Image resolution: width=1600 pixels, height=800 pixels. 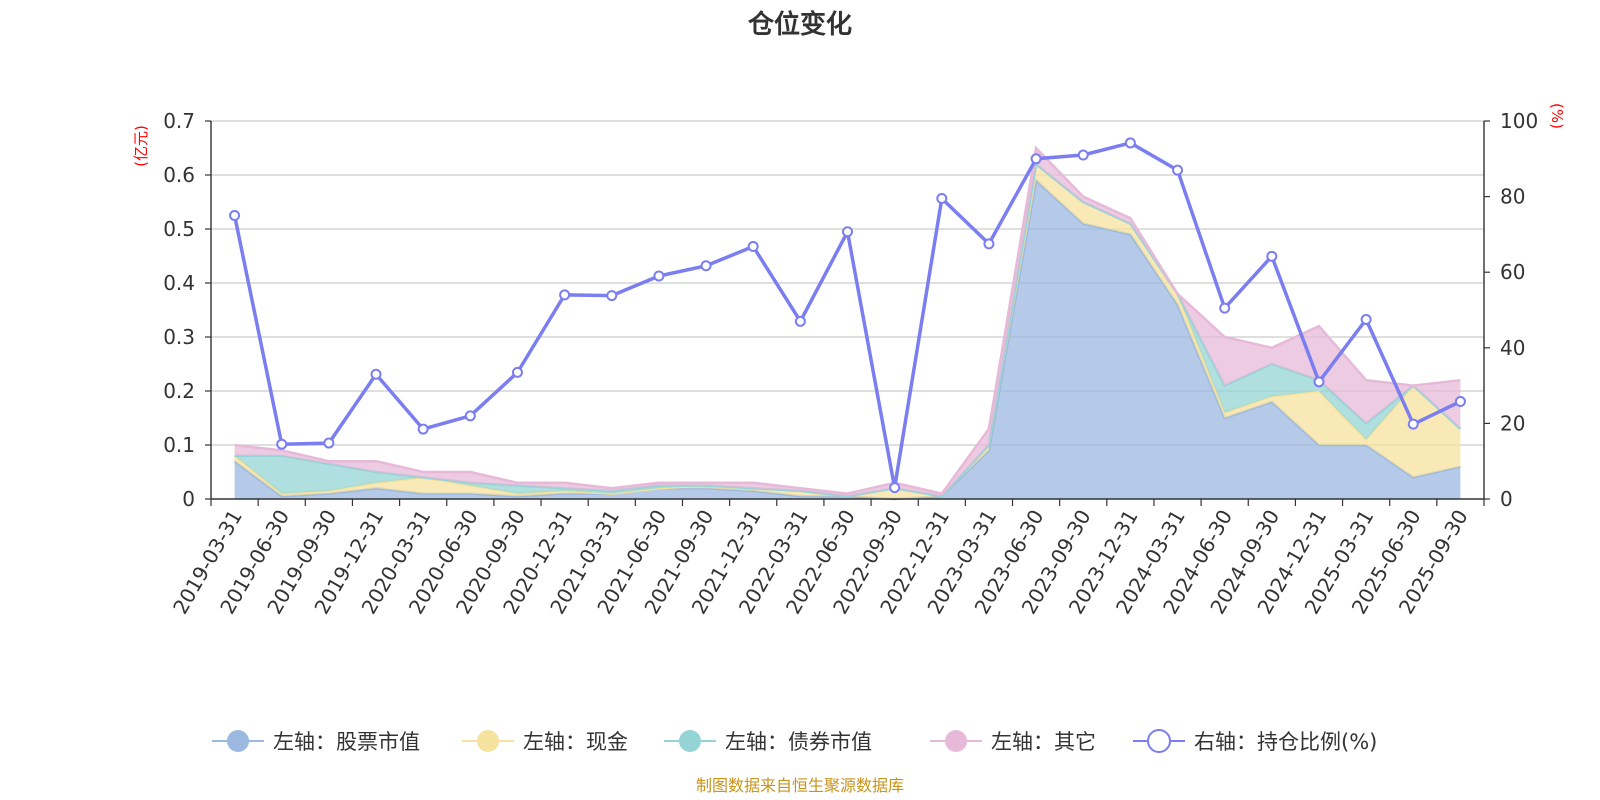 I want to click on left-axis-tick-label: 0.2, so click(x=179, y=391).